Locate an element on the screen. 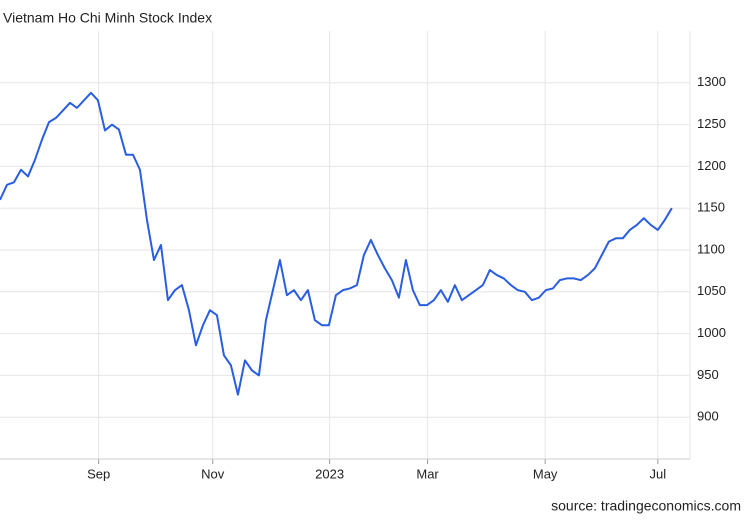 The image size is (750, 520). x-tick-label: May is located at coordinates (545, 473).